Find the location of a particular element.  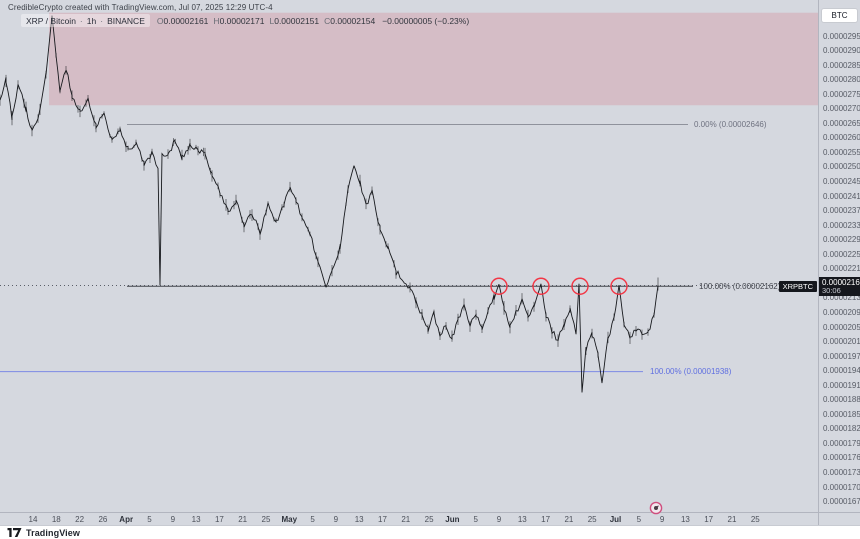

last-price-value: 0.00002164 is located at coordinates (841, 282).